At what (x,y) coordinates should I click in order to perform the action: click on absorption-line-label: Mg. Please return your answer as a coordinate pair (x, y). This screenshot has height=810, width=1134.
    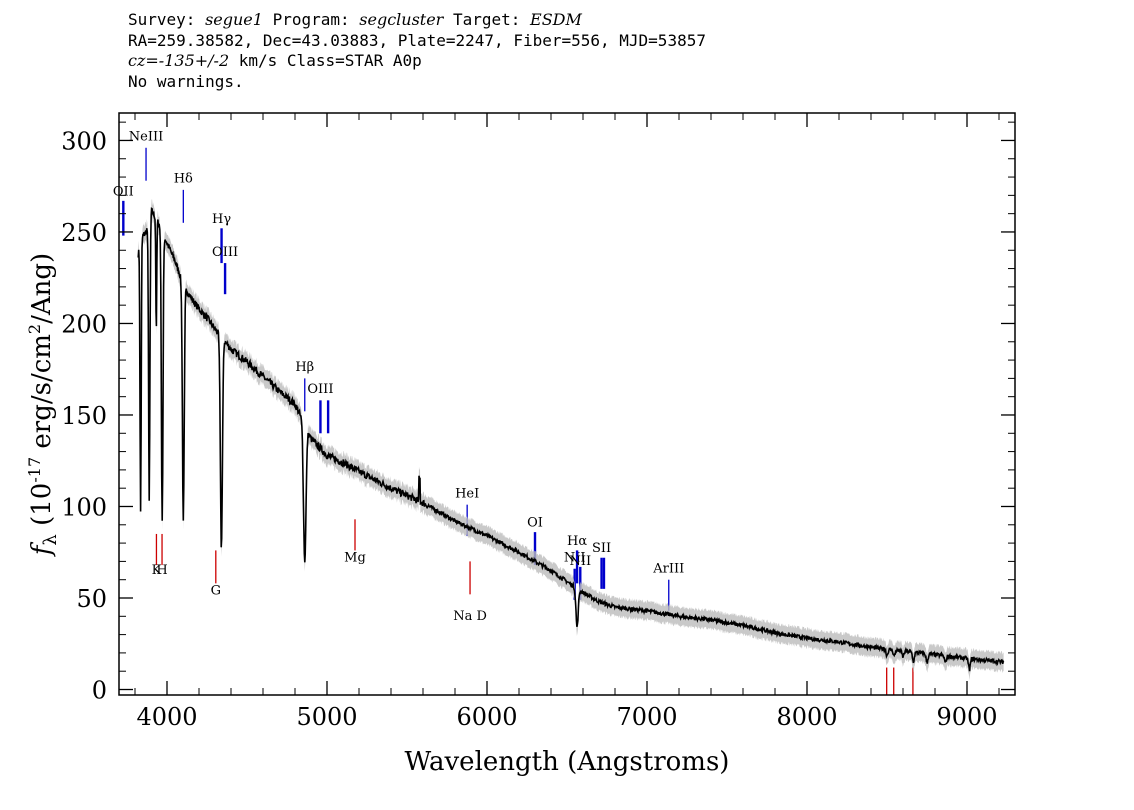
    Looking at the image, I should click on (355, 557).